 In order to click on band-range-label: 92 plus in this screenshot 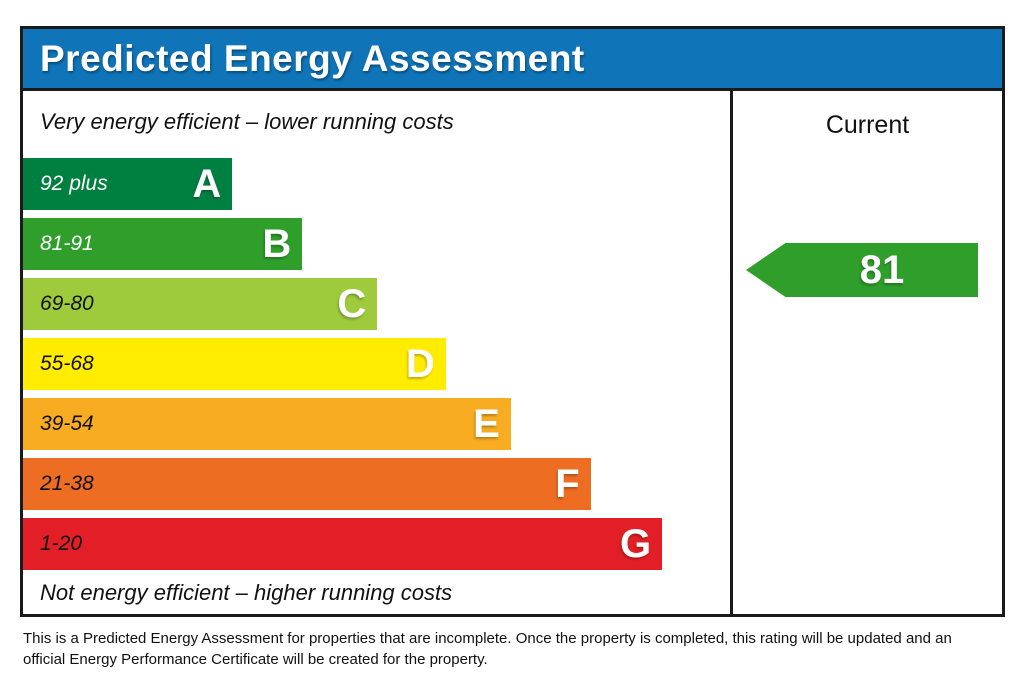, I will do `click(74, 183)`.